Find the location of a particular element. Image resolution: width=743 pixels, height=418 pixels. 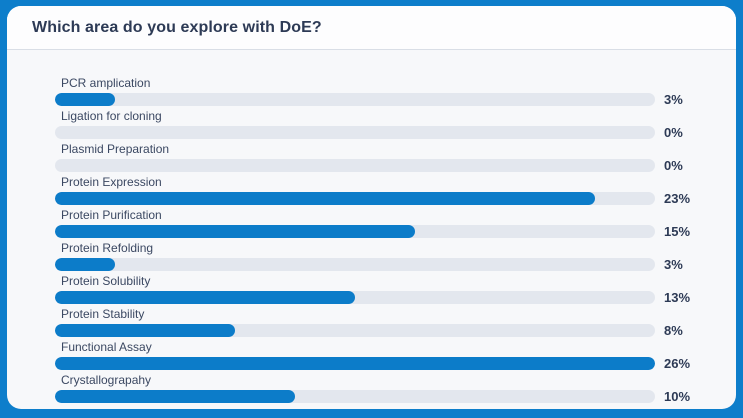

bar-line: 23% is located at coordinates (395, 198).